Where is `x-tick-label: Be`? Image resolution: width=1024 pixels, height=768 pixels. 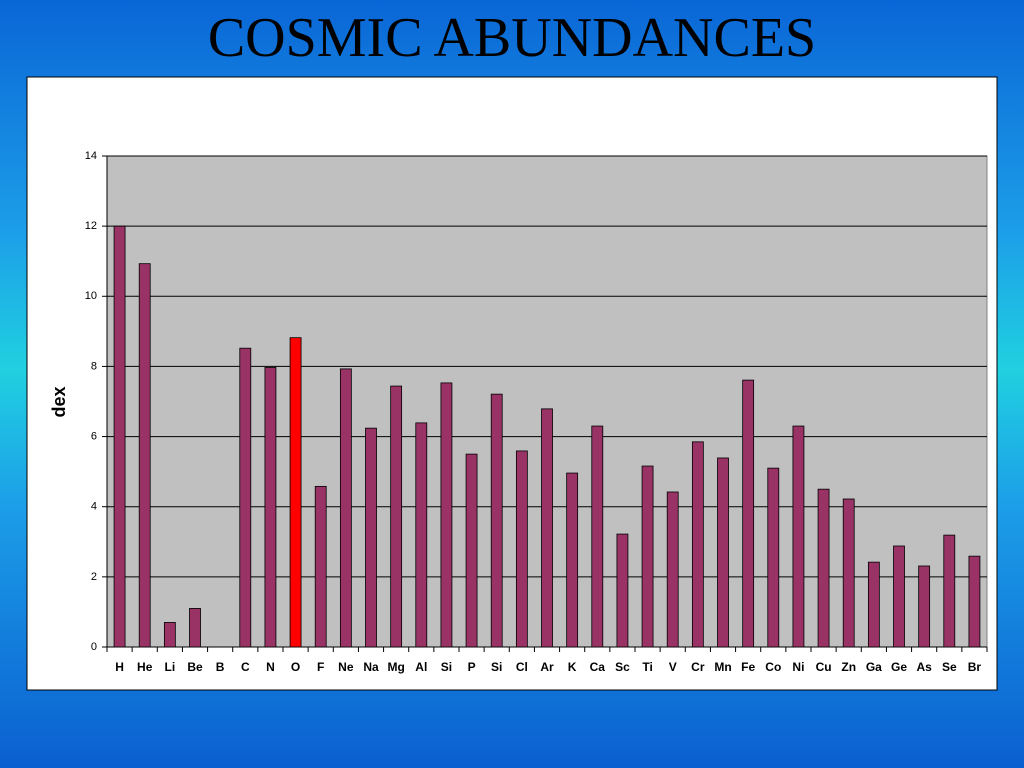
x-tick-label: Be is located at coordinates (195, 667).